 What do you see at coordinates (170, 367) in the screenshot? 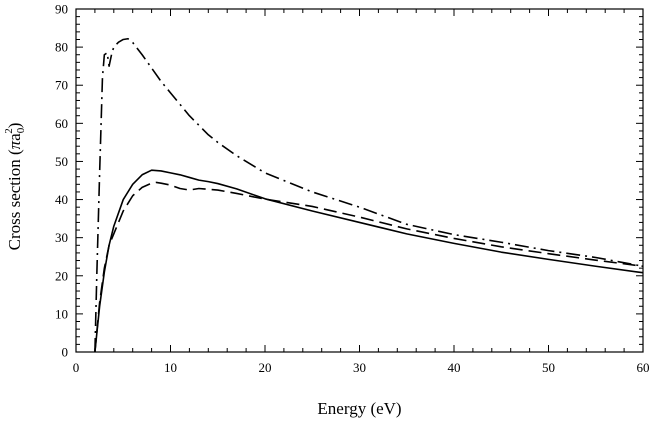
I see `x-tick-label: 10` at bounding box center [170, 367].